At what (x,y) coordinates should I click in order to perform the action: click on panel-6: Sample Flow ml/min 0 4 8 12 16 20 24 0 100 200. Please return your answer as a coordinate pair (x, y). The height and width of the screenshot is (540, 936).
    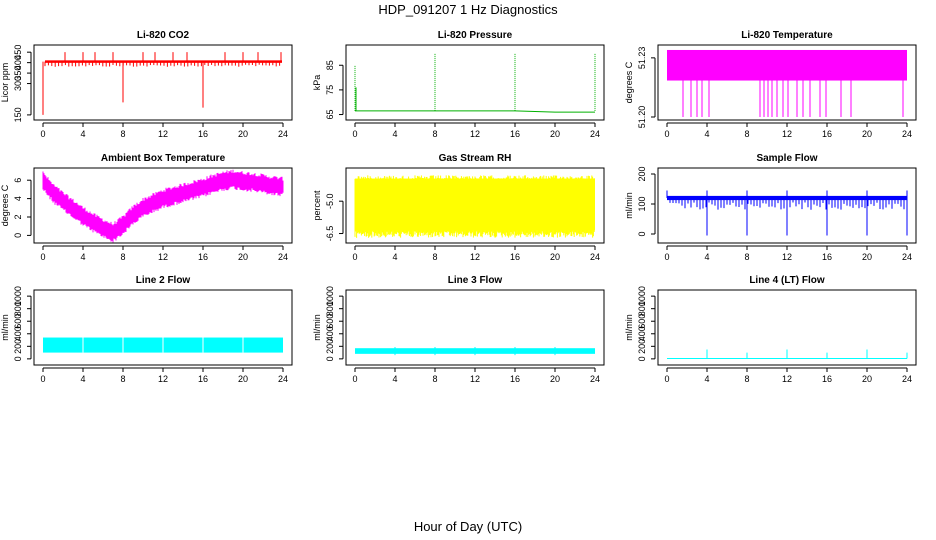
    Looking at the image, I should click on (770, 207).